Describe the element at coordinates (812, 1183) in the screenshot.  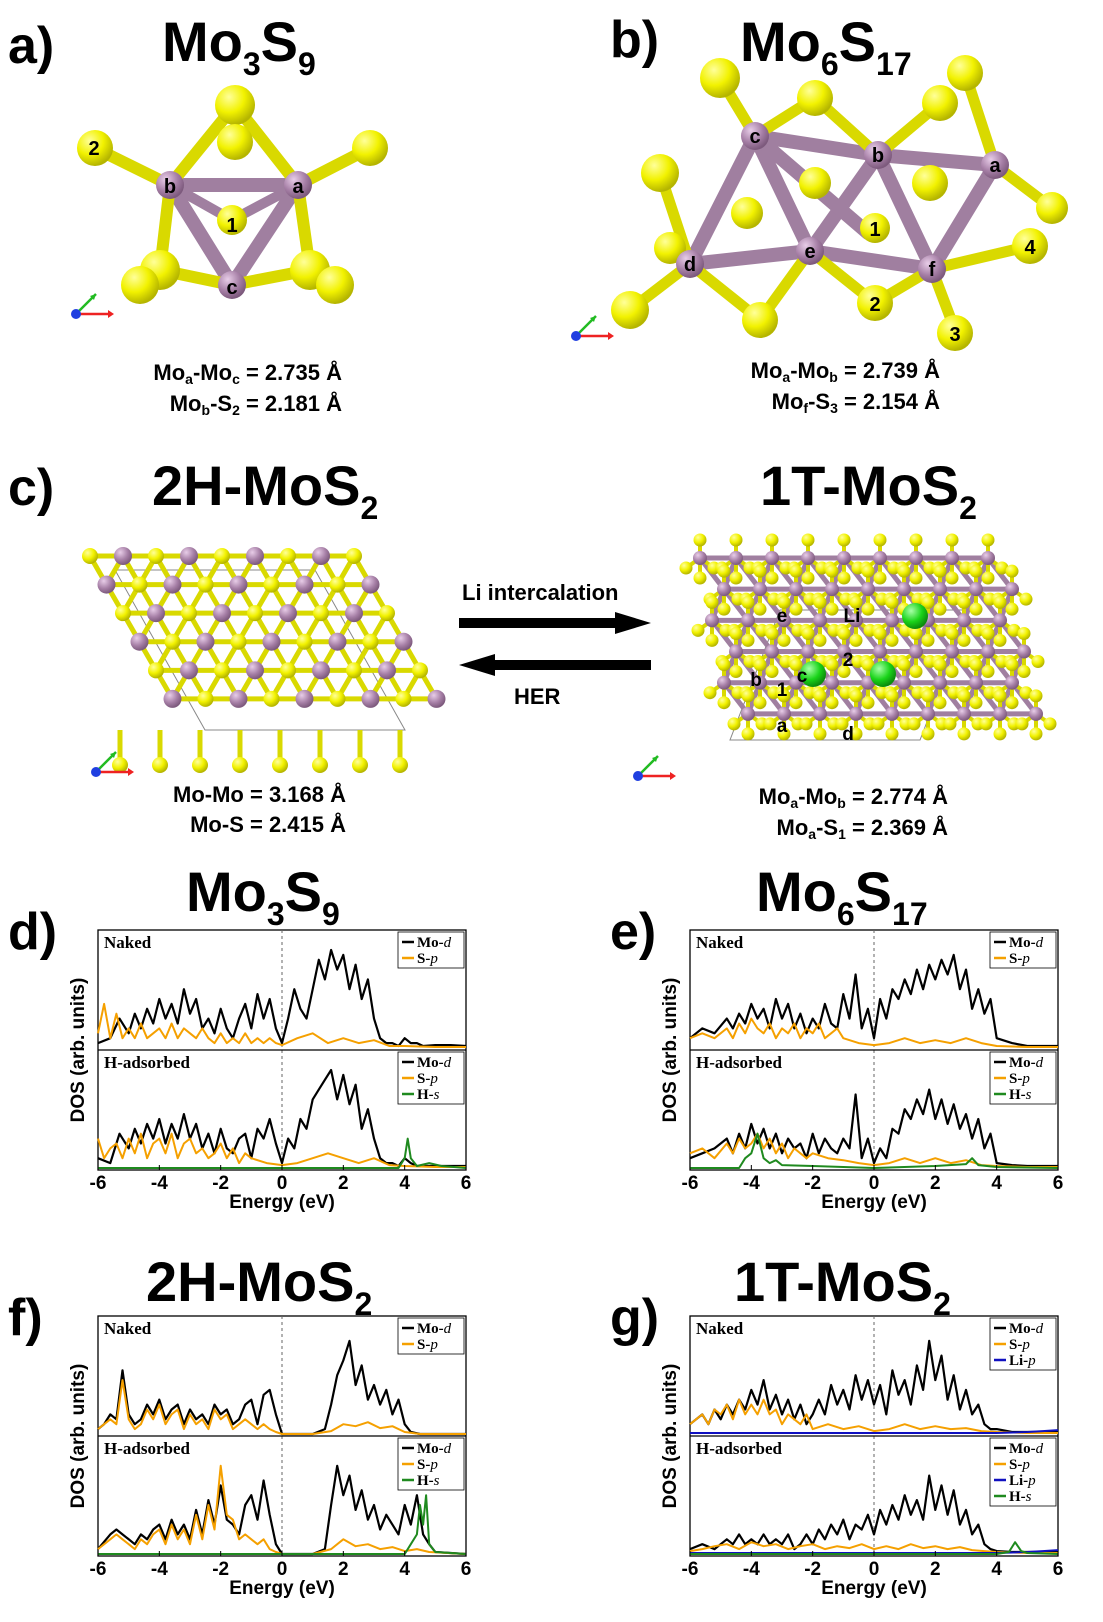
I see `x-tick-label: -2` at that location.